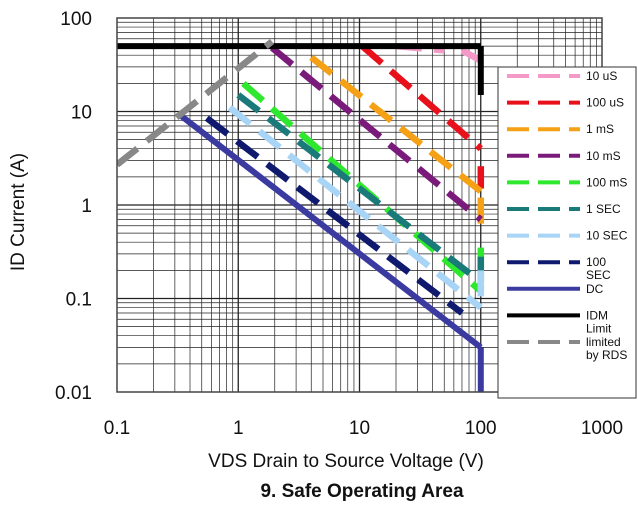 The image size is (638, 509). What do you see at coordinates (564, 156) in the screenshot?
I see `legend-entry: 10 mS` at bounding box center [564, 156].